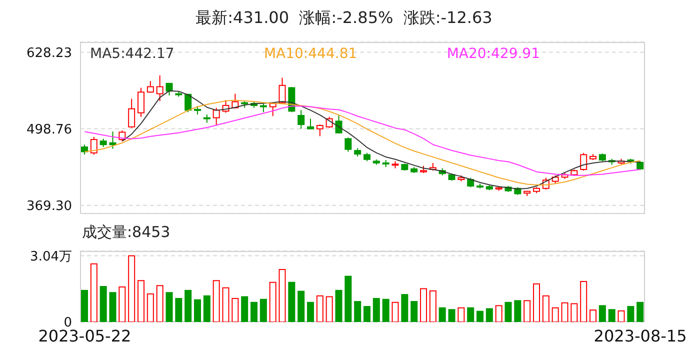 This screenshot has height=360, width=688. Describe the element at coordinates (49, 130) in the screenshot. I see `y-tick-label: 498.76` at that location.